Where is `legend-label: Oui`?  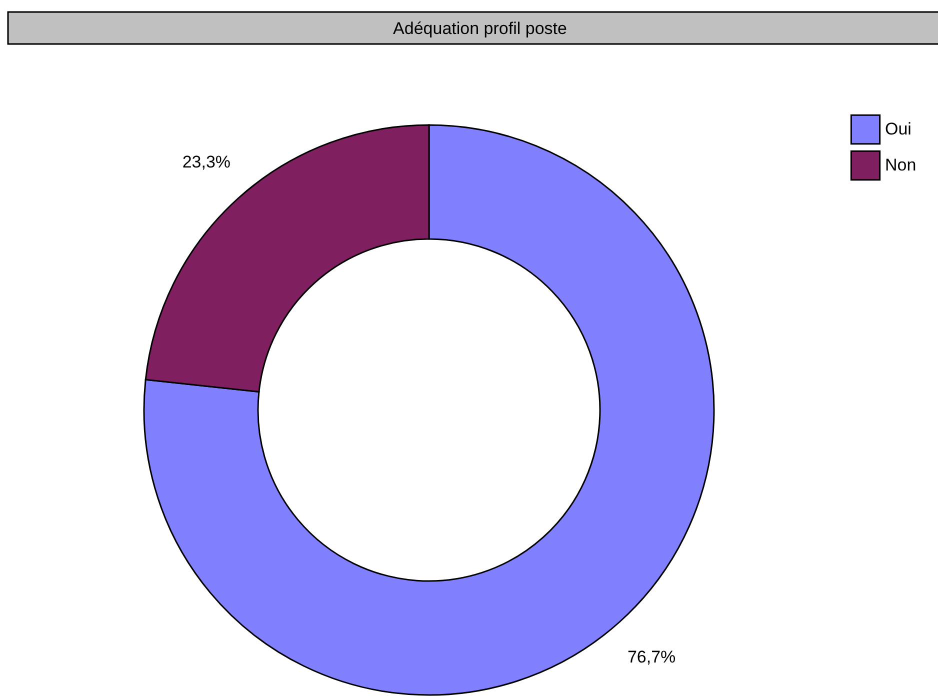 legend-label: Oui is located at coordinates (898, 129).